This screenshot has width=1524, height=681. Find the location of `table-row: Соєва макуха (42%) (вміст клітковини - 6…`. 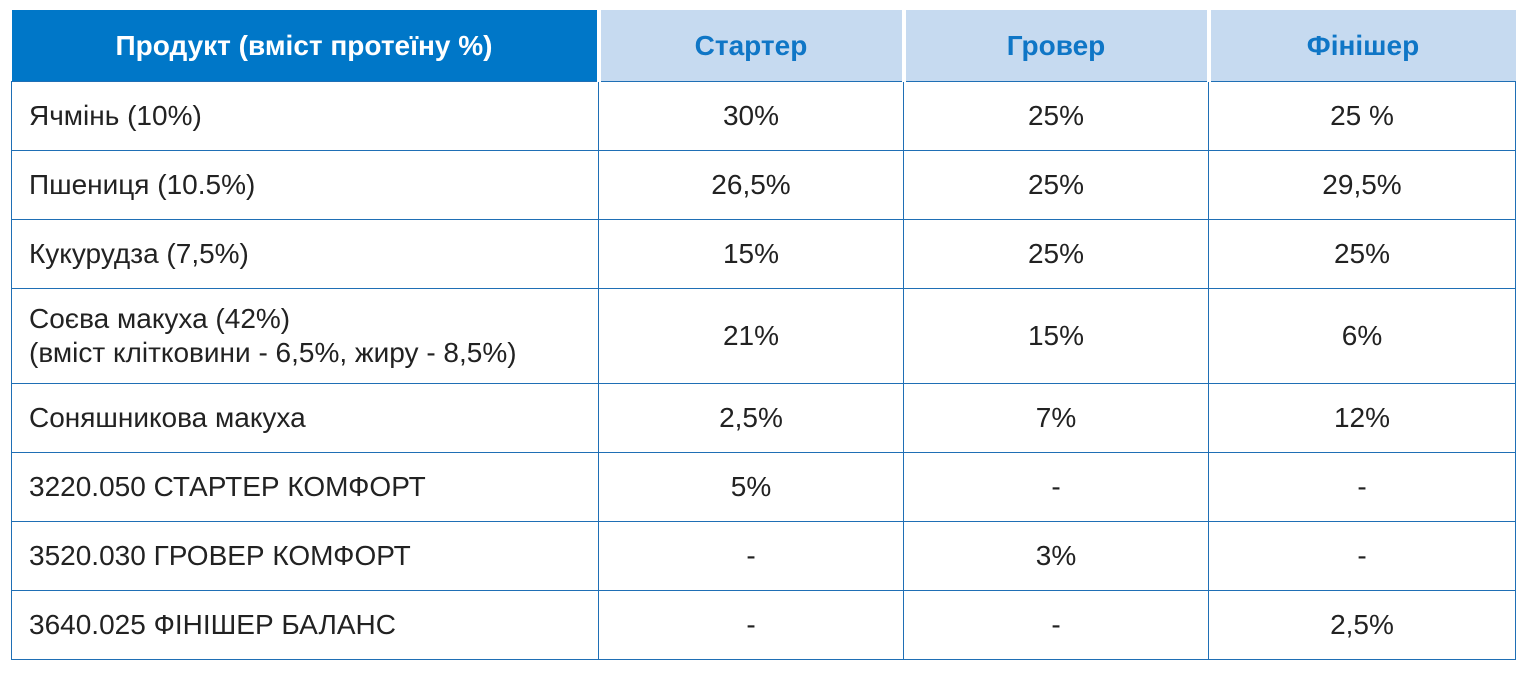

table-row: Соєва макуха (42%) (вміст клітковини - 6… is located at coordinates (763, 336).